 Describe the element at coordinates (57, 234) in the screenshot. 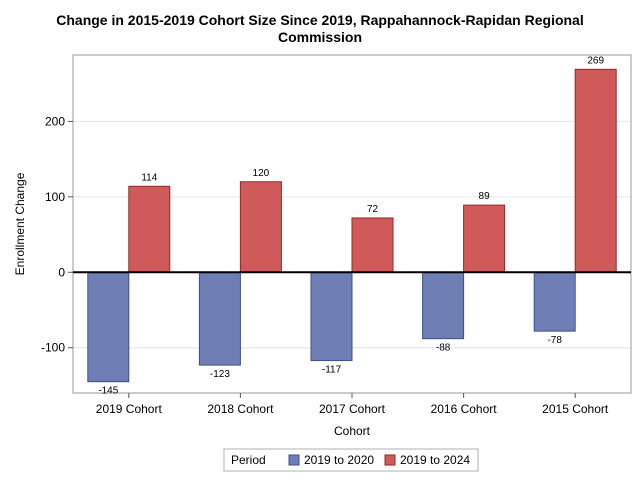

I see `y-axis: -100 0 100 200` at that location.